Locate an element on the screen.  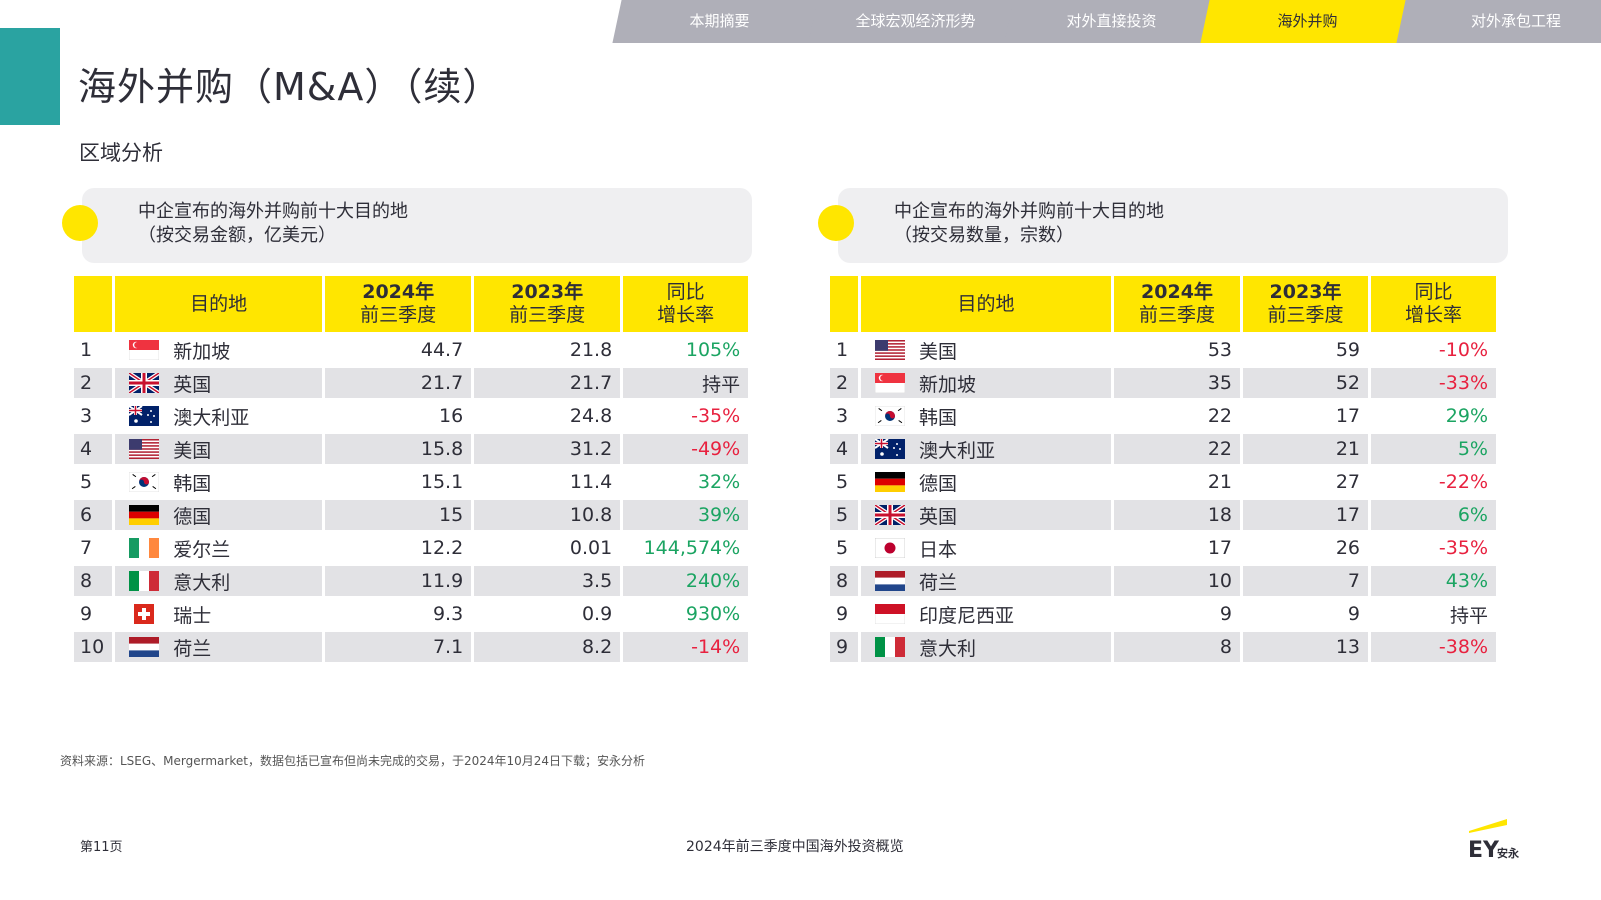
tab-contracting: 对外承包工程 is located at coordinates (1498, 21).